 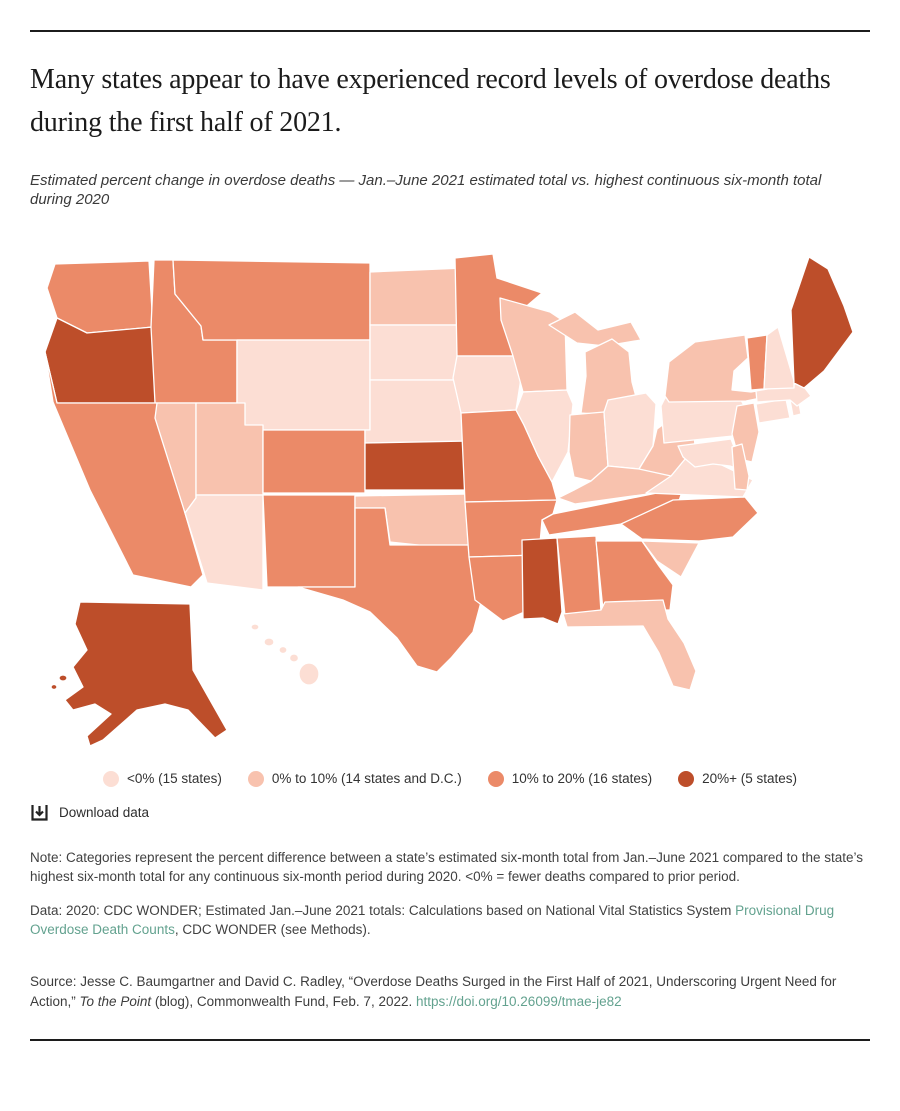 I want to click on legend-swatch-20-plus, so click(x=686, y=778).